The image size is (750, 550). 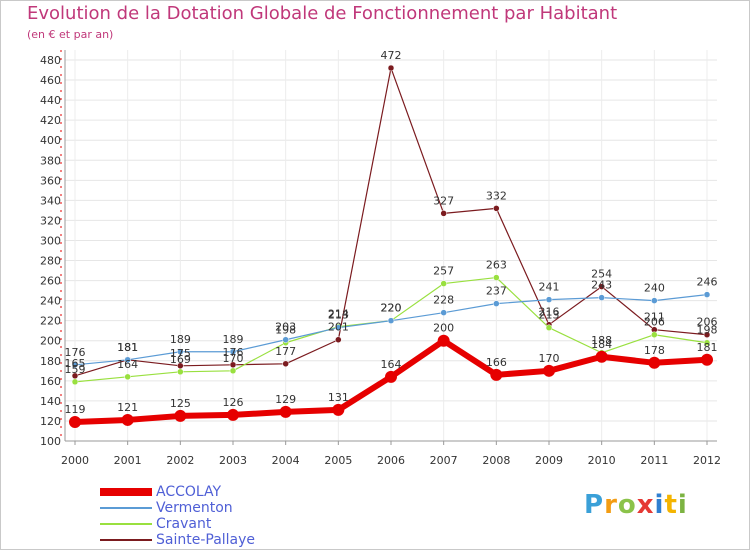 What do you see at coordinates (391, 460) in the screenshot?
I see `x-tick-label: 2006` at bounding box center [391, 460].